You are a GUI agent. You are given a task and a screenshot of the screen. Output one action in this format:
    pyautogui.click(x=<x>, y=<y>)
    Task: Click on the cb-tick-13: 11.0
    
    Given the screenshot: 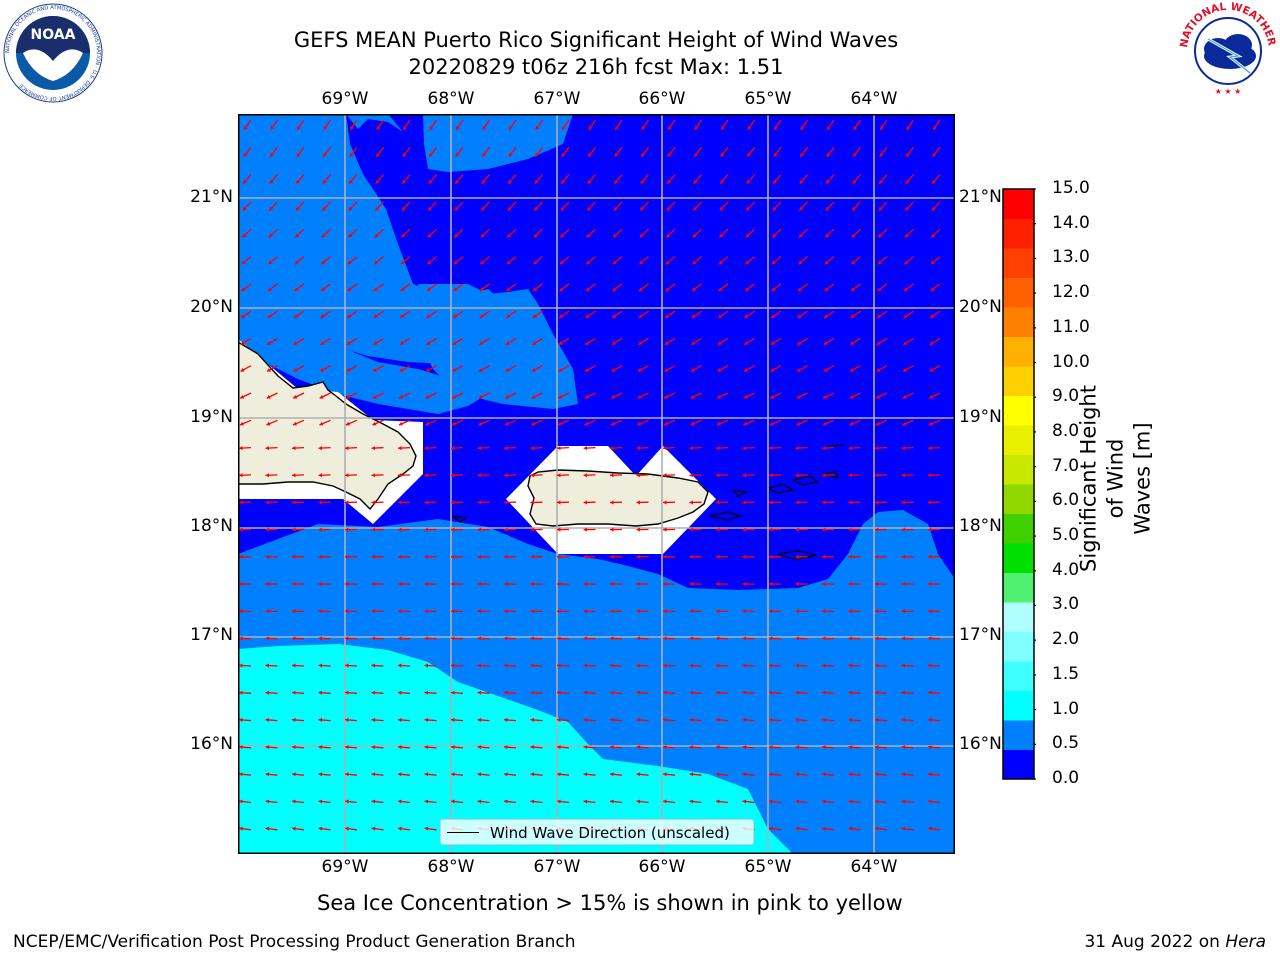 What is the action you would take?
    pyautogui.click(x=1071, y=326)
    